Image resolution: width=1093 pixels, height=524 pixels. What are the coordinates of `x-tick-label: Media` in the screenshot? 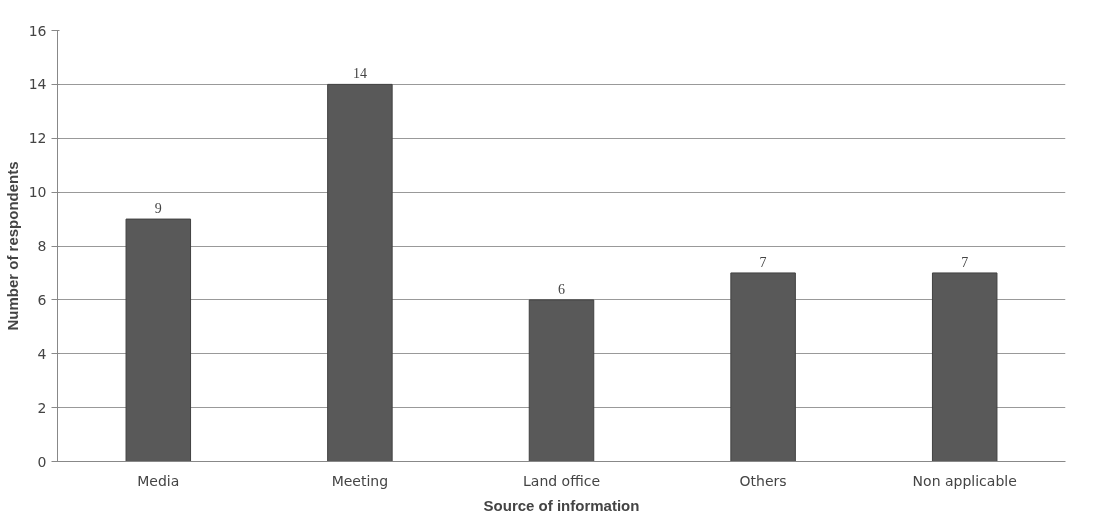 It's located at (158, 480).